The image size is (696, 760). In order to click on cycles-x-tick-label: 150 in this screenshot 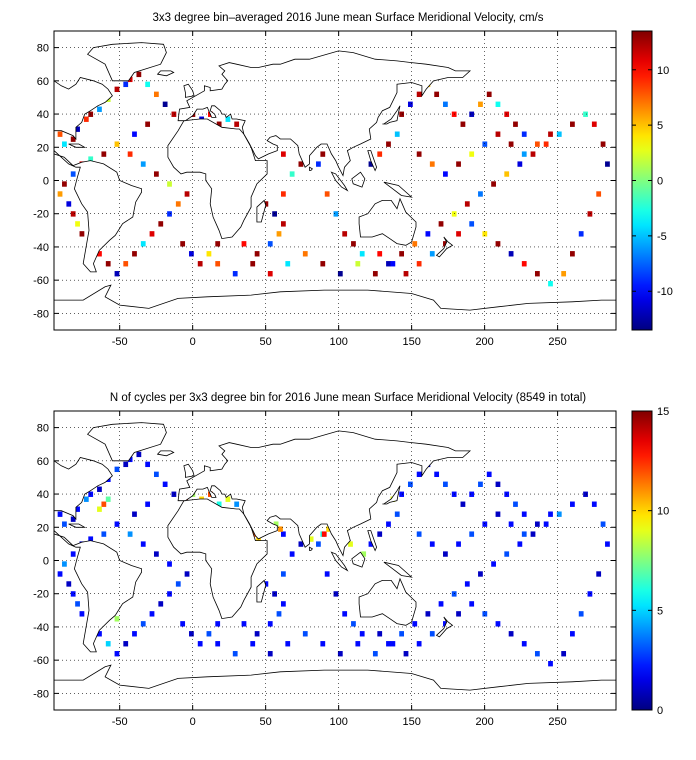, I will do `click(411, 722)`.